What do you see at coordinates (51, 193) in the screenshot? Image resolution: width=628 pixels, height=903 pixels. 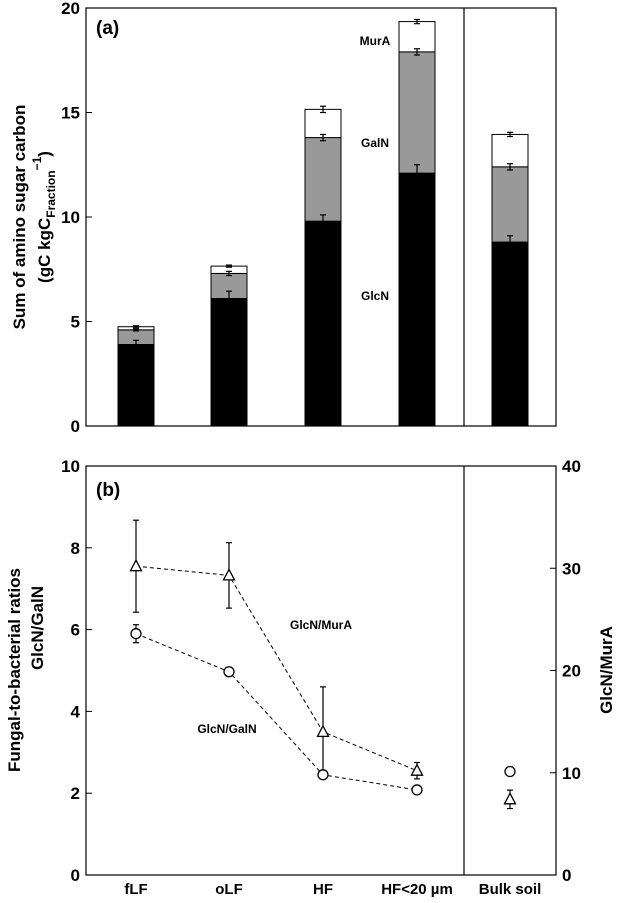 I see `panel-a-y-label-sub: Fraction` at bounding box center [51, 193].